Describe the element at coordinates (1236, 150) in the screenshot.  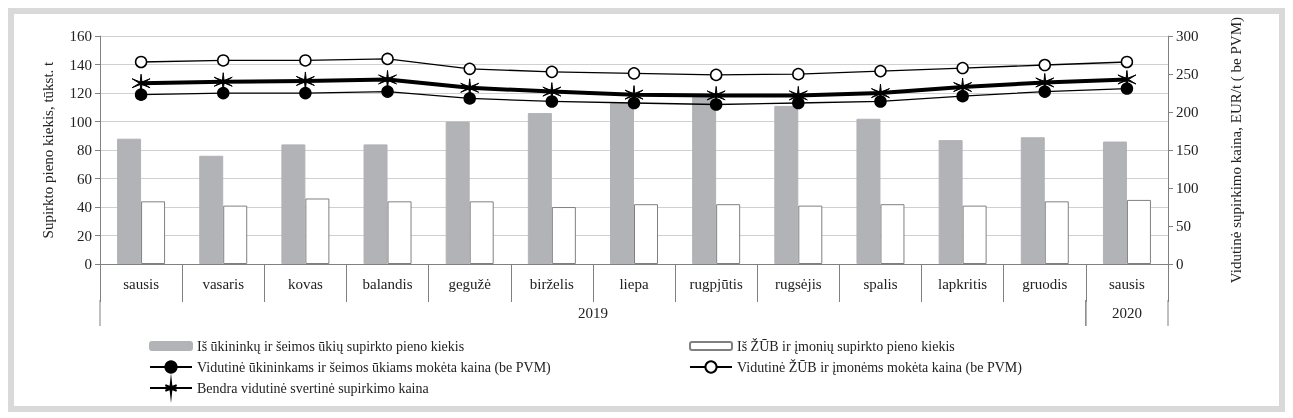
I see `y2-axis-title: Vidutinė supirkimo kaina, EUR/t ( be PVM)` at that location.